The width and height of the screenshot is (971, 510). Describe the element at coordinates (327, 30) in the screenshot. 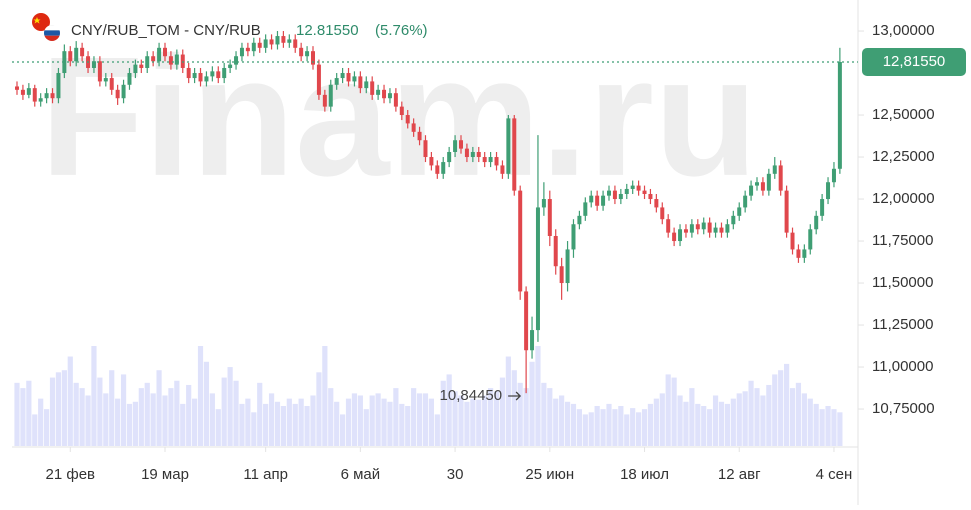

I see `last-price: 12.81550` at that location.